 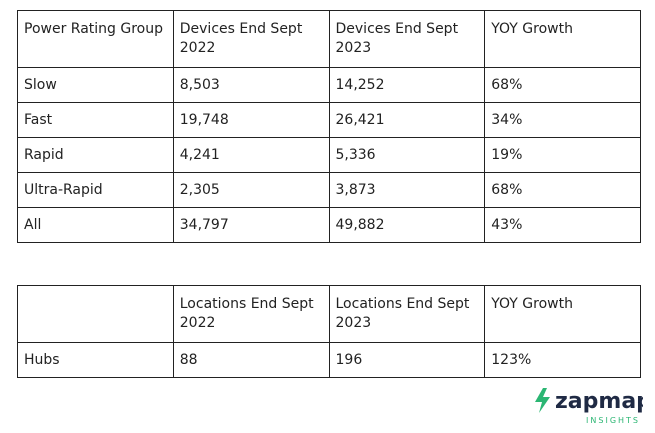 I want to click on table-row: Rapid 4,241 5,336 19%, so click(x=329, y=155).